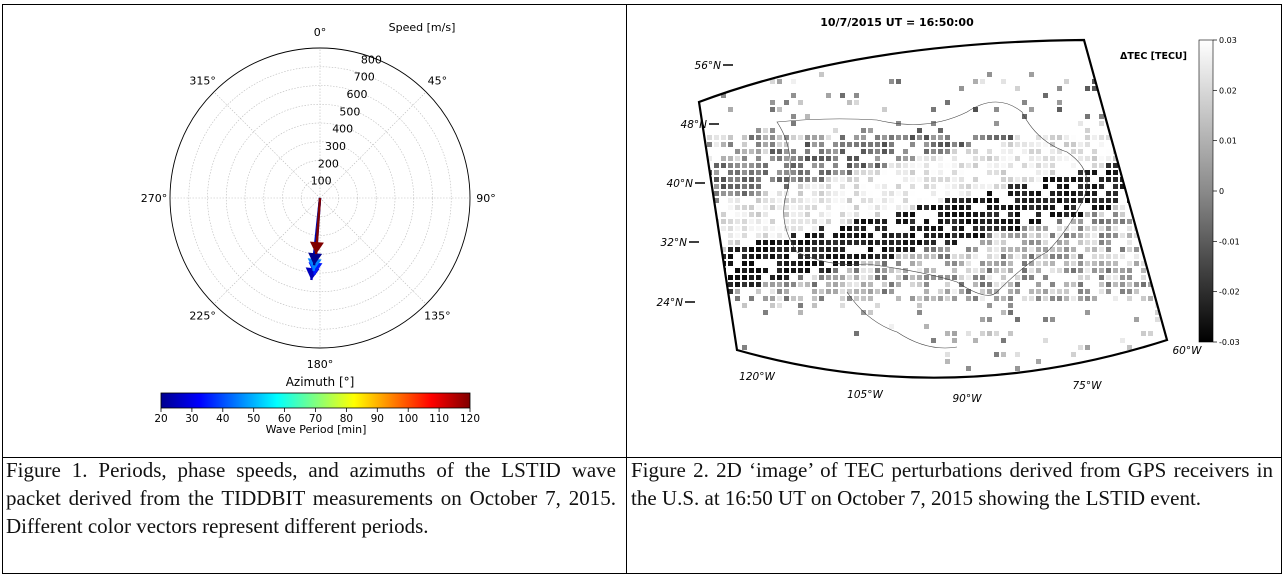  I want to click on colorbar-tick-label: 80, so click(346, 419).